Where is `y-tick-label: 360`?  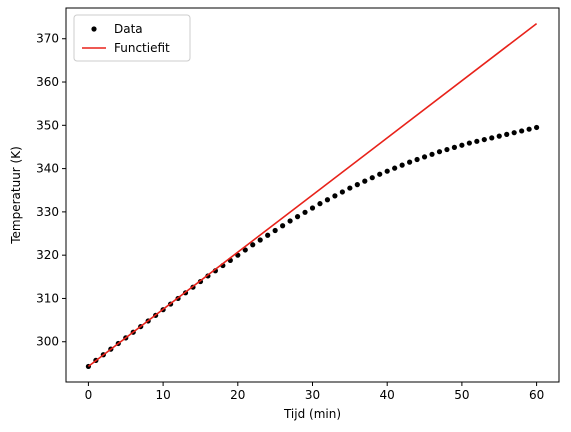 y-tick-label: 360 is located at coordinates (47, 82).